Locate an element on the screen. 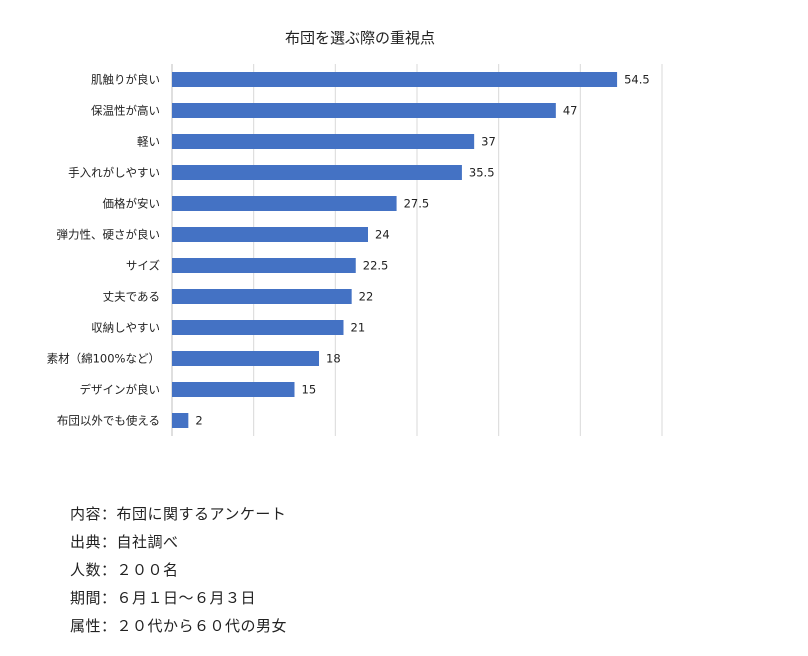  category-label: 布団以外でも使える is located at coordinates (108, 421).